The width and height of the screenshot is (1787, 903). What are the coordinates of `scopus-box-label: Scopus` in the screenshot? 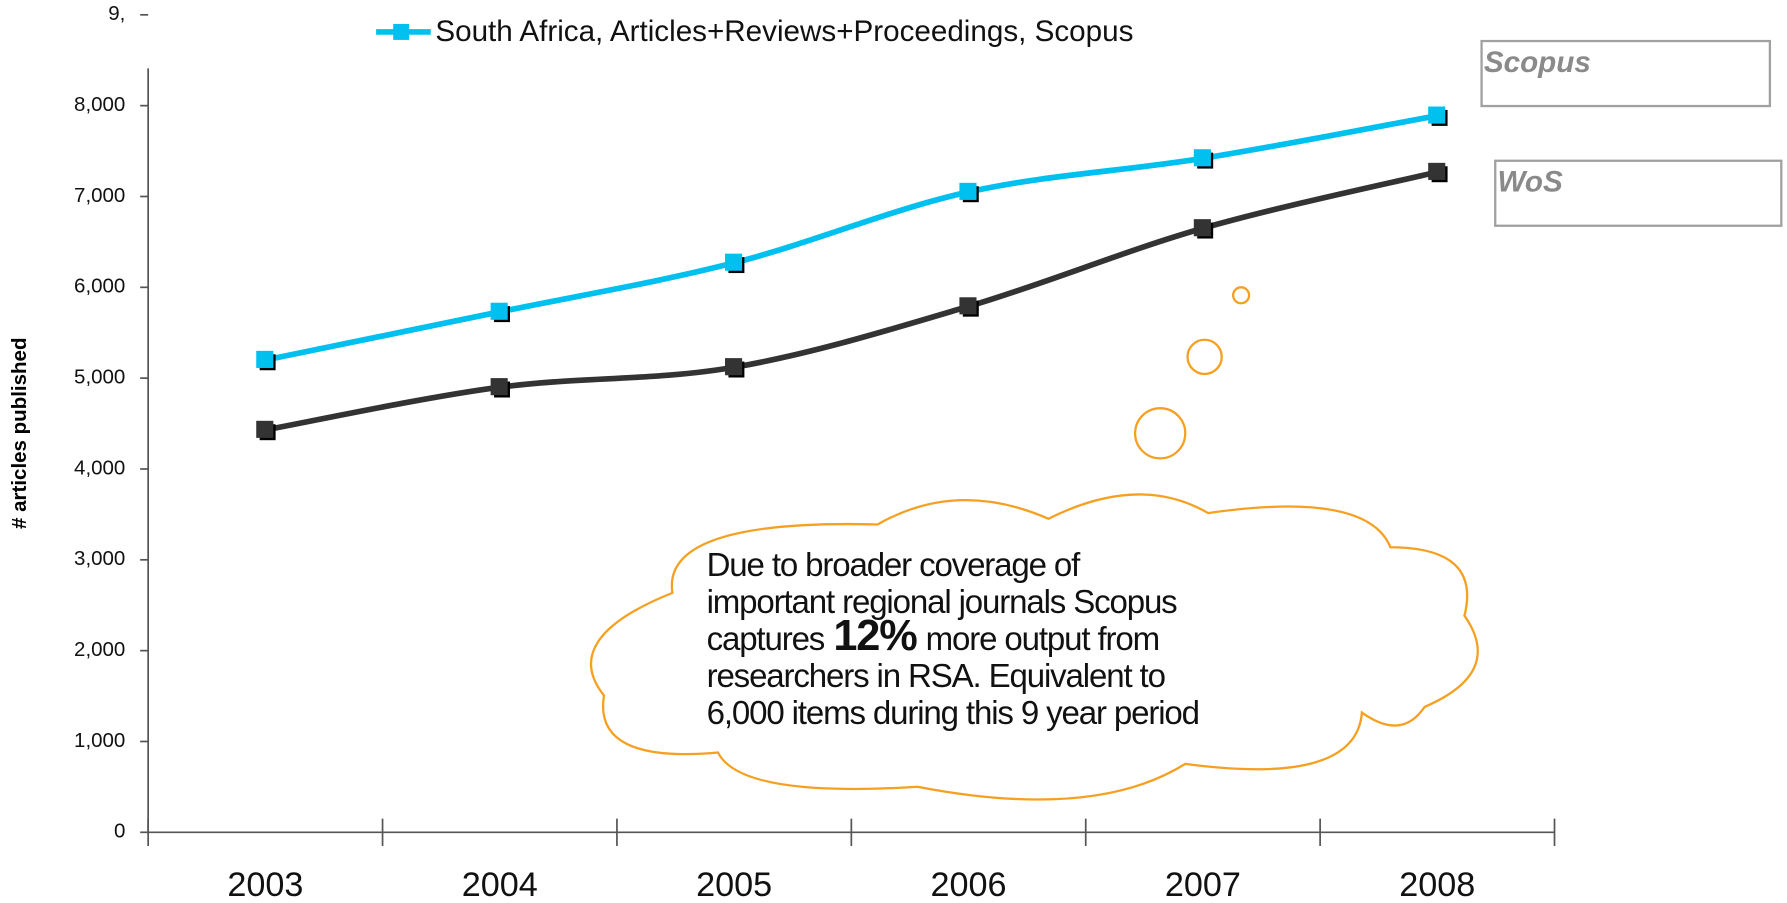 It's located at (1537, 62).